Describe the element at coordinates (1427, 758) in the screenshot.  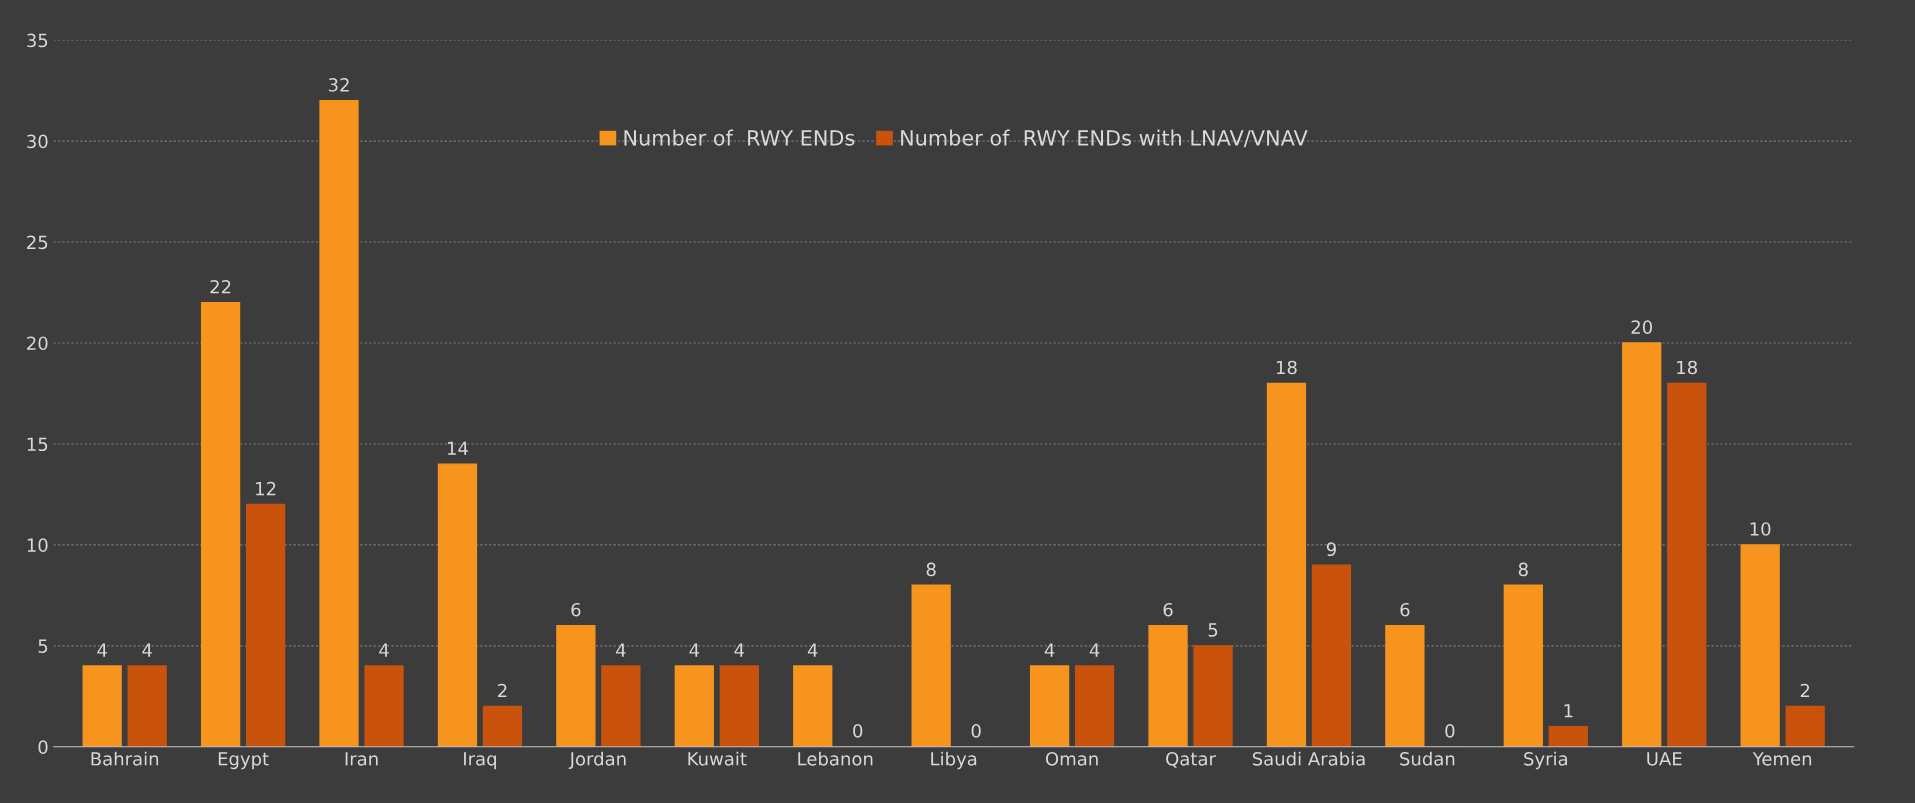
I see `x-tick-label: Sudan` at that location.